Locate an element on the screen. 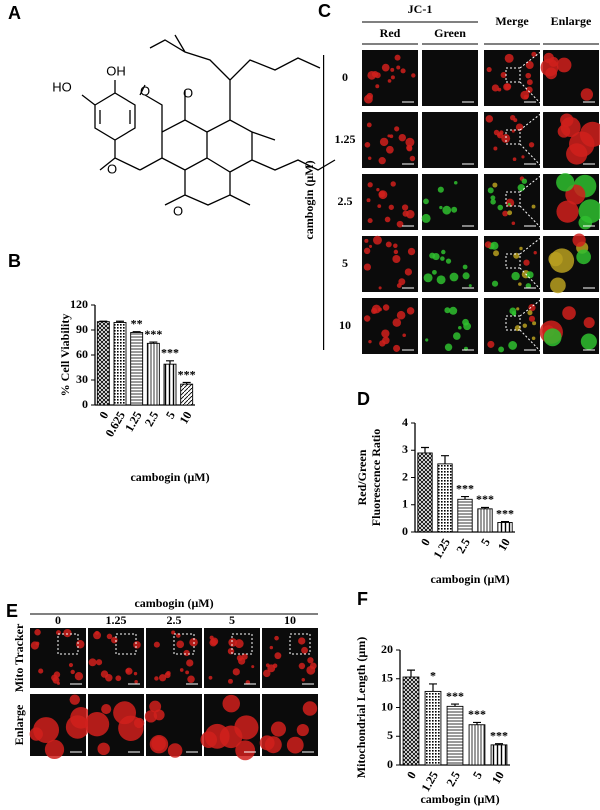 The image size is (600, 810). atom-label: HO is located at coordinates (62, 86).